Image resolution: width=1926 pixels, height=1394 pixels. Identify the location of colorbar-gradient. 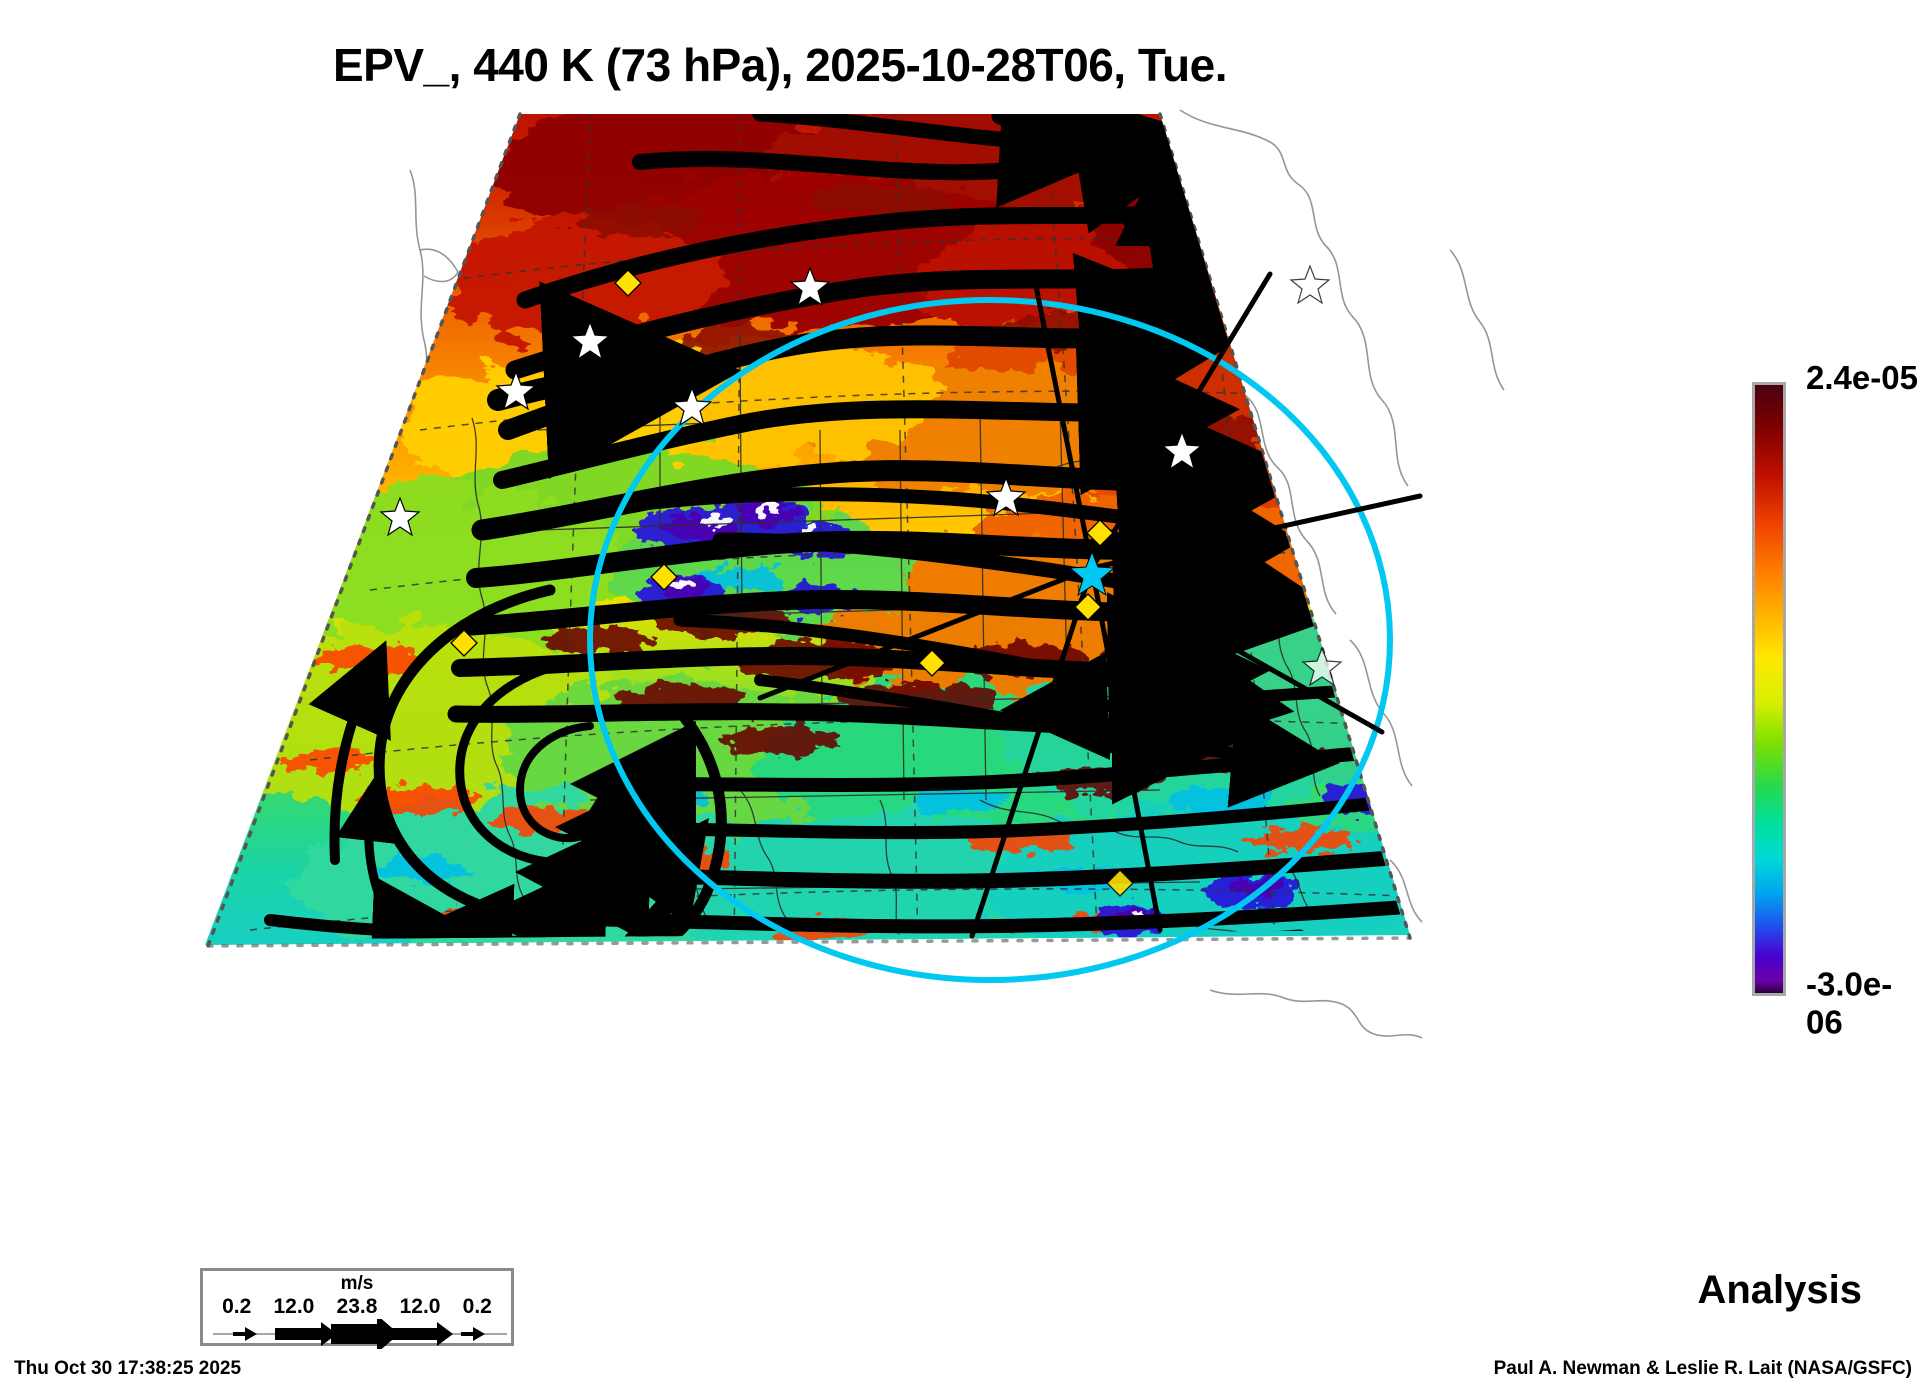
(1769, 689).